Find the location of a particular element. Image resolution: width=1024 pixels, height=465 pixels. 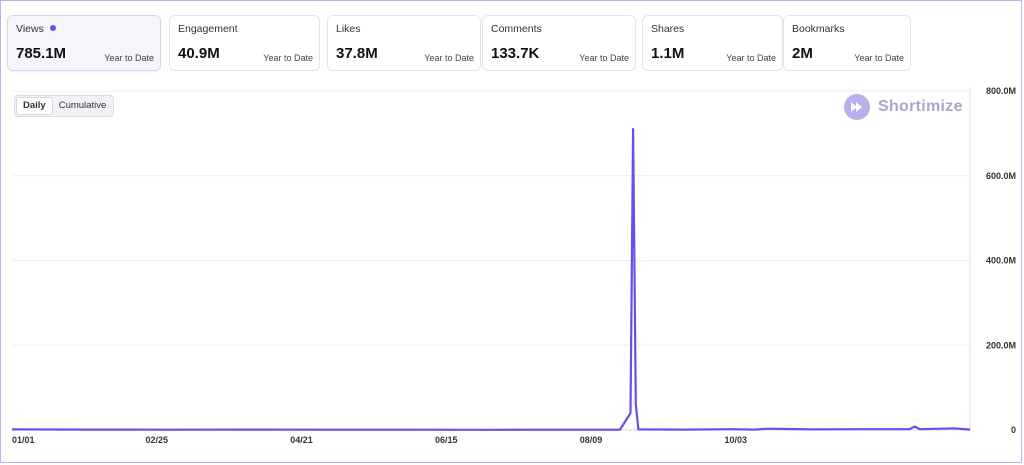

metric-label: Comments is located at coordinates (516, 29).